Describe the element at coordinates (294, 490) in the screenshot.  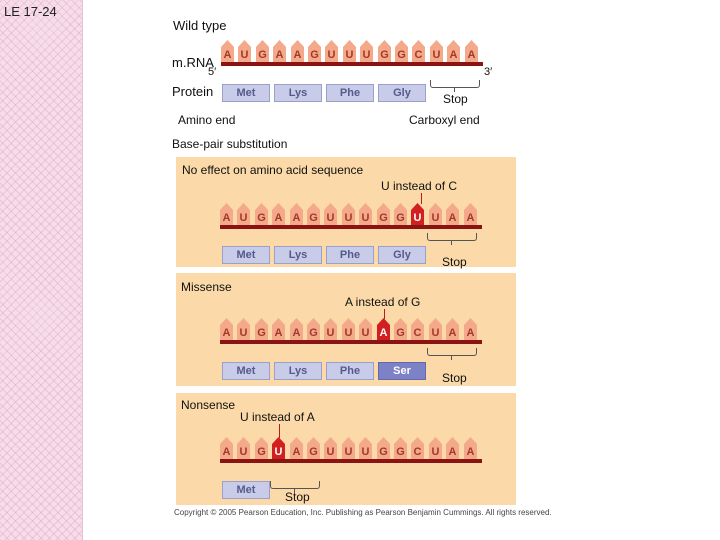
I see `nonsense-stop-tick` at that location.